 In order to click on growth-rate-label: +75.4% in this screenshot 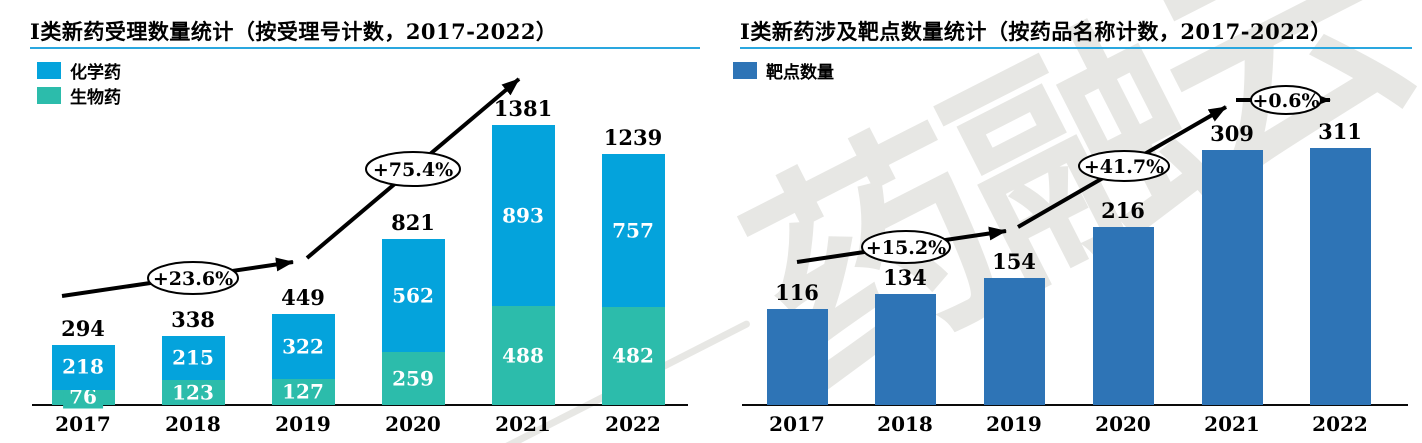, I will do `click(413, 170)`.